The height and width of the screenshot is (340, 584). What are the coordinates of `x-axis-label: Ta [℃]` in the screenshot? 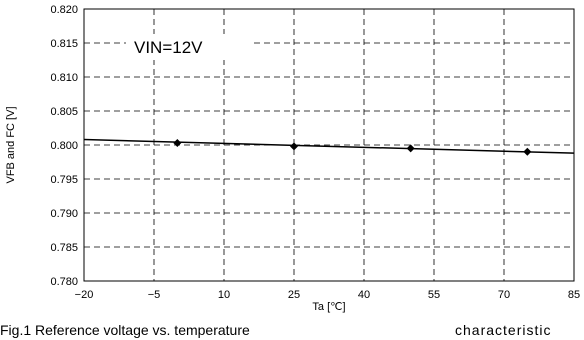 It's located at (328, 307).